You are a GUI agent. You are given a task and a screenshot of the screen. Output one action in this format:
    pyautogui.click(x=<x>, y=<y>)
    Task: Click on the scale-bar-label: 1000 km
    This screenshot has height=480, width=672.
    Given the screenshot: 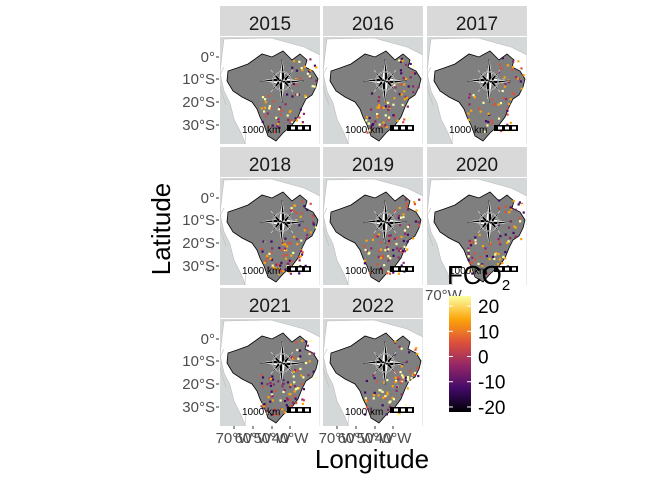 What is the action you would take?
    pyautogui.click(x=364, y=130)
    